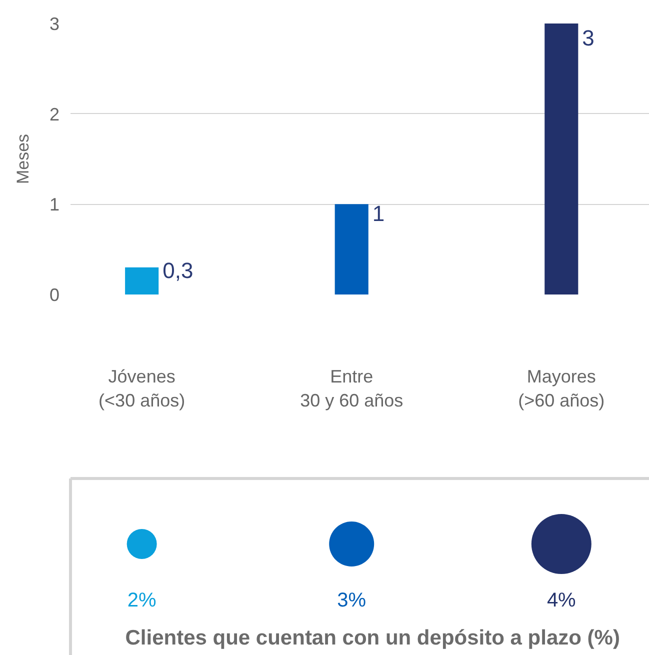 The height and width of the screenshot is (655, 649). Describe the element at coordinates (588, 38) in the screenshot. I see `data-label: 3` at that location.